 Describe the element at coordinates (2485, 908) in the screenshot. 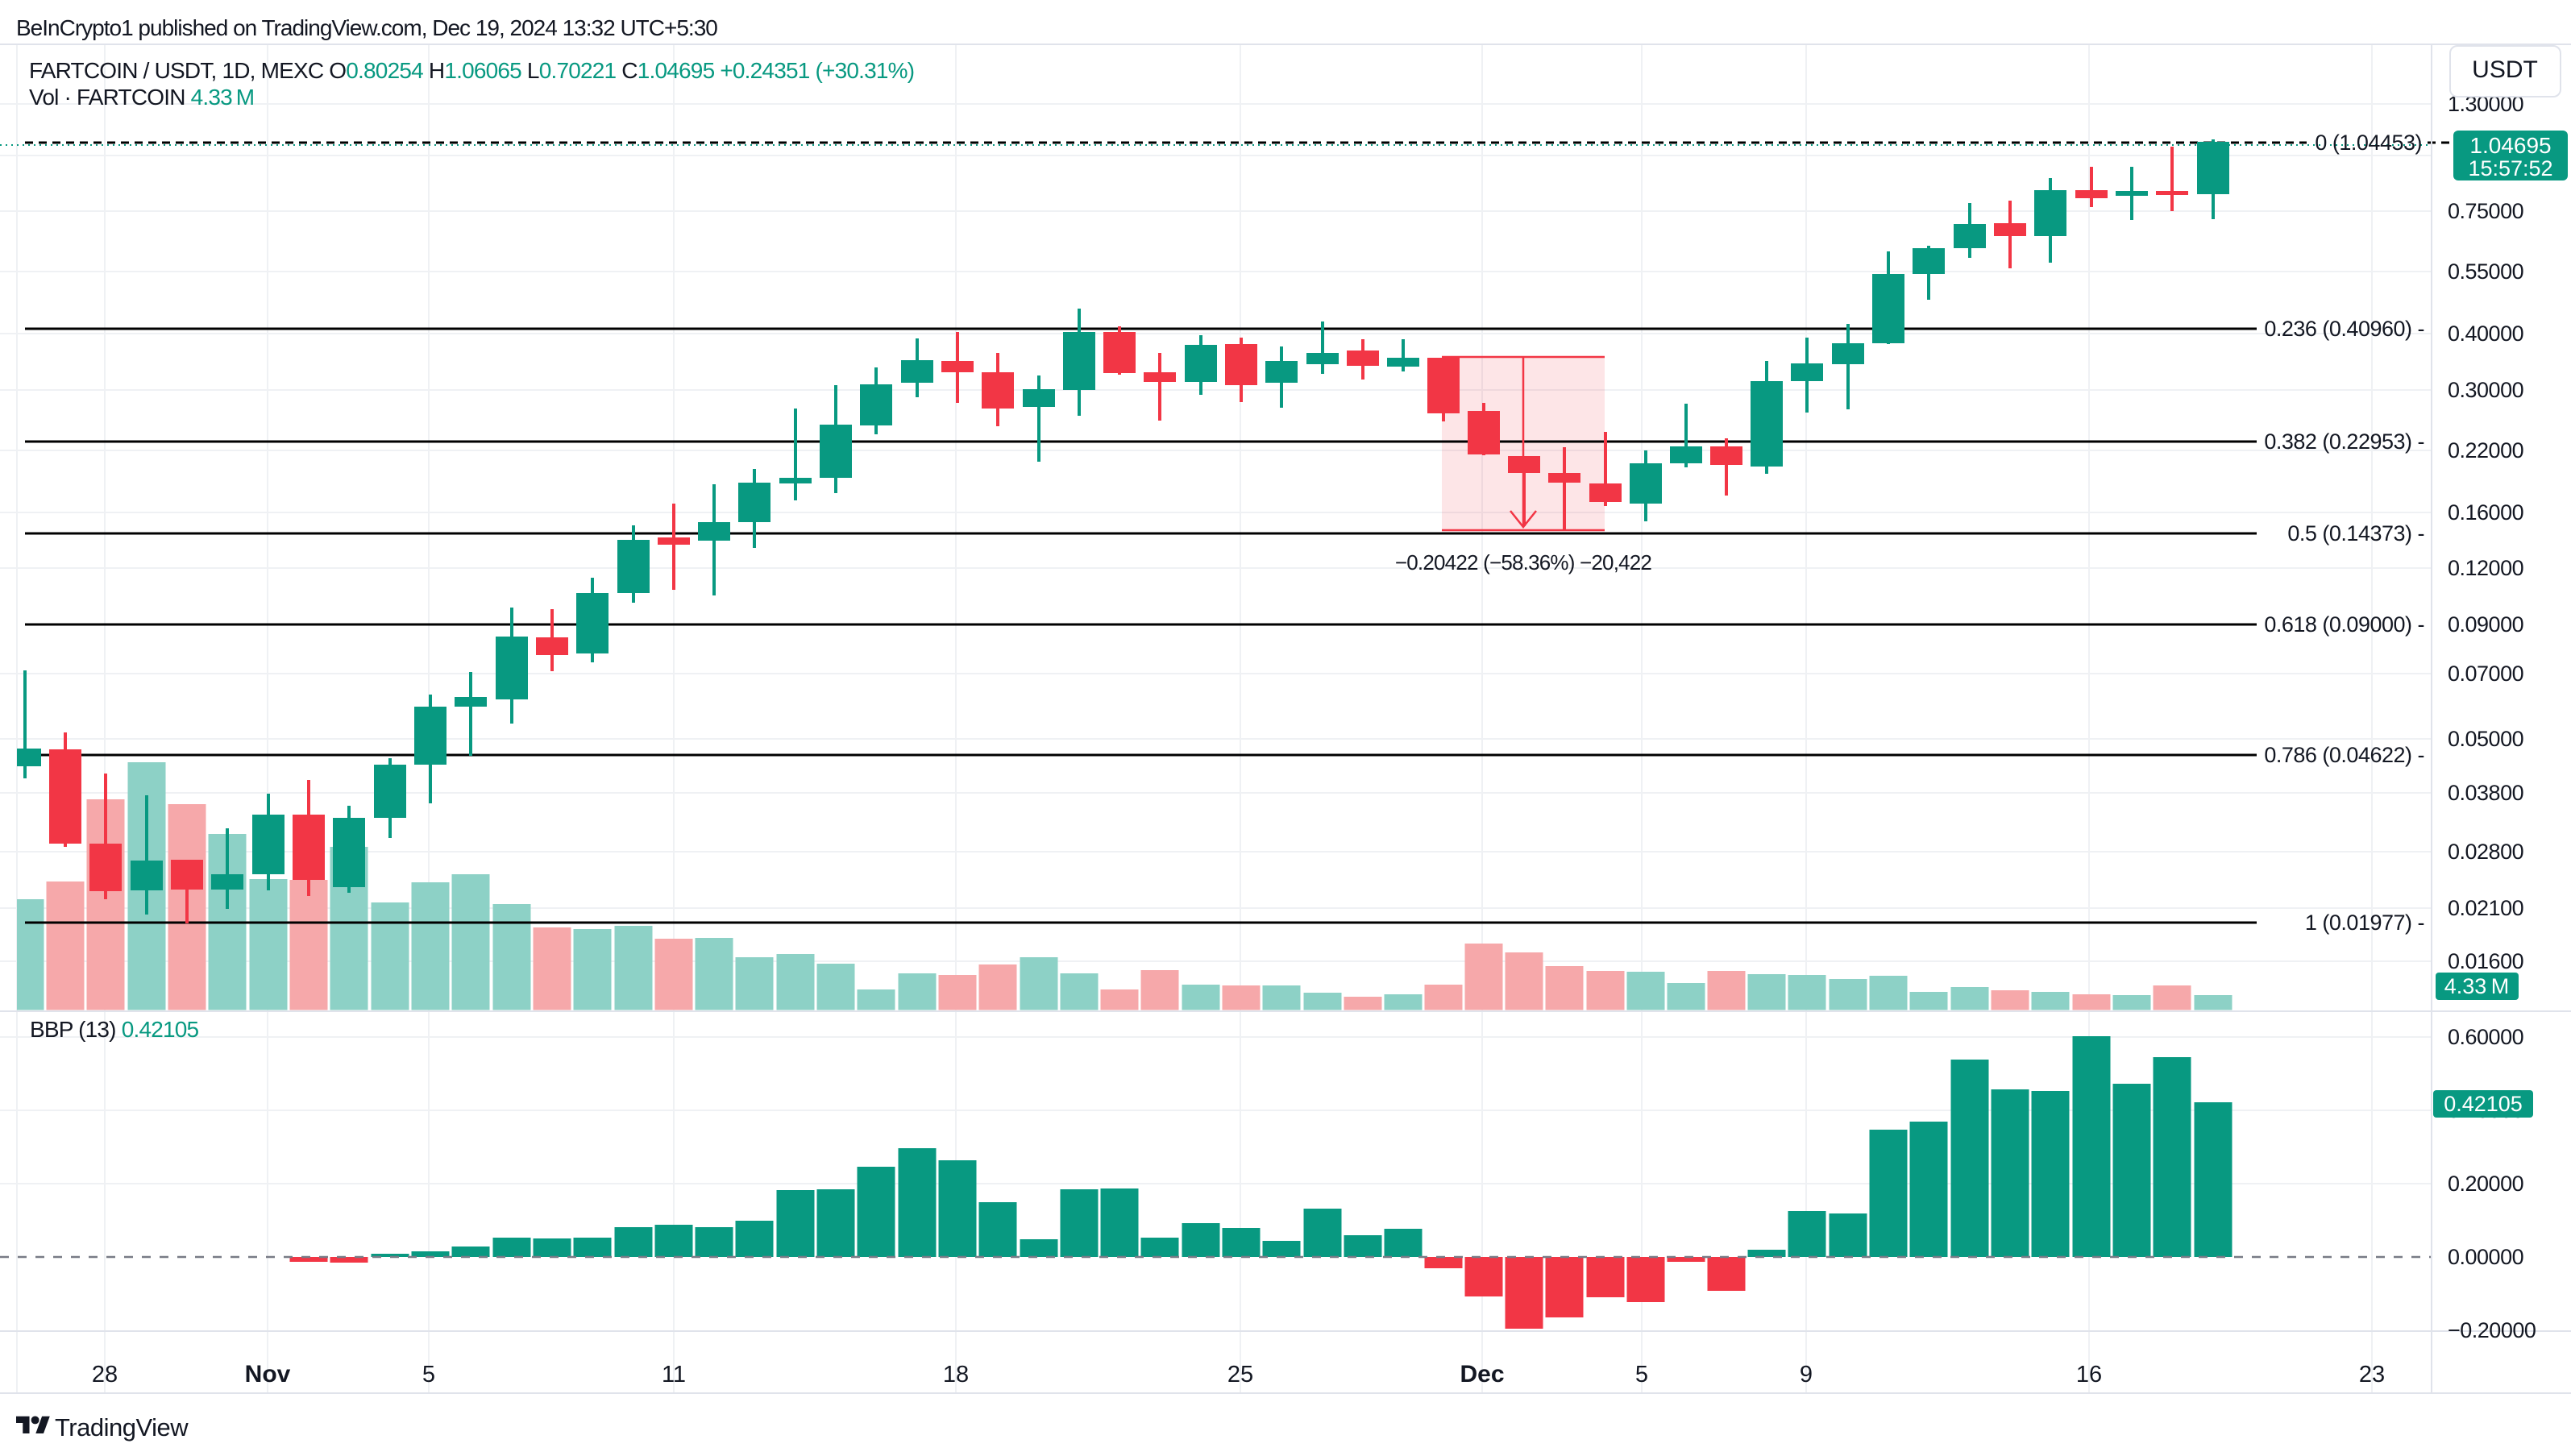

I see `svg-text: 0.02100` at that location.